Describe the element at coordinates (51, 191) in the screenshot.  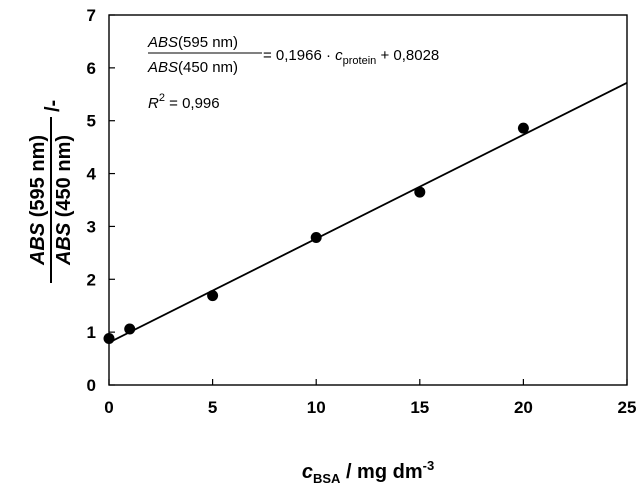
I see `y-axis-title: ABS (595 nm) ABS (450 nm) /-` at that location.